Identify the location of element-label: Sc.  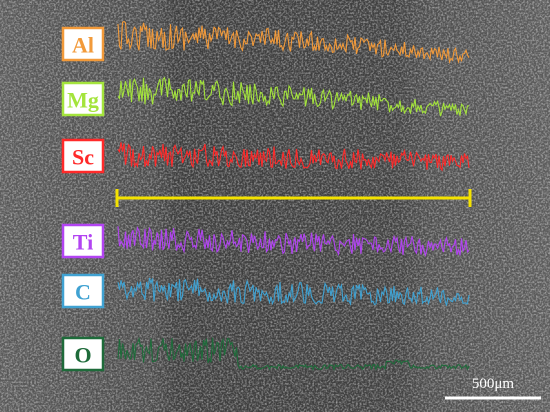
(83, 157).